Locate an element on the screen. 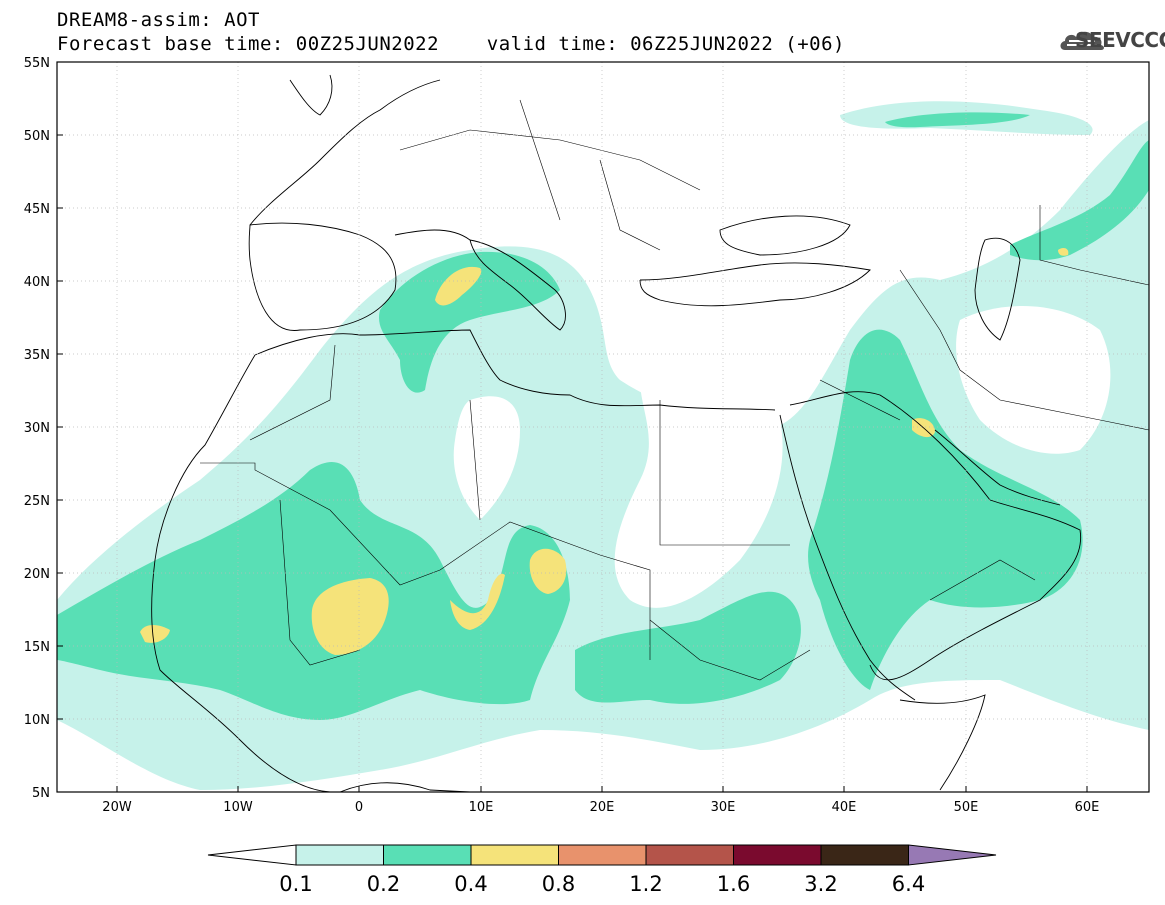 The width and height of the screenshot is (1165, 905). lat-label: 25N is located at coordinates (37, 501).